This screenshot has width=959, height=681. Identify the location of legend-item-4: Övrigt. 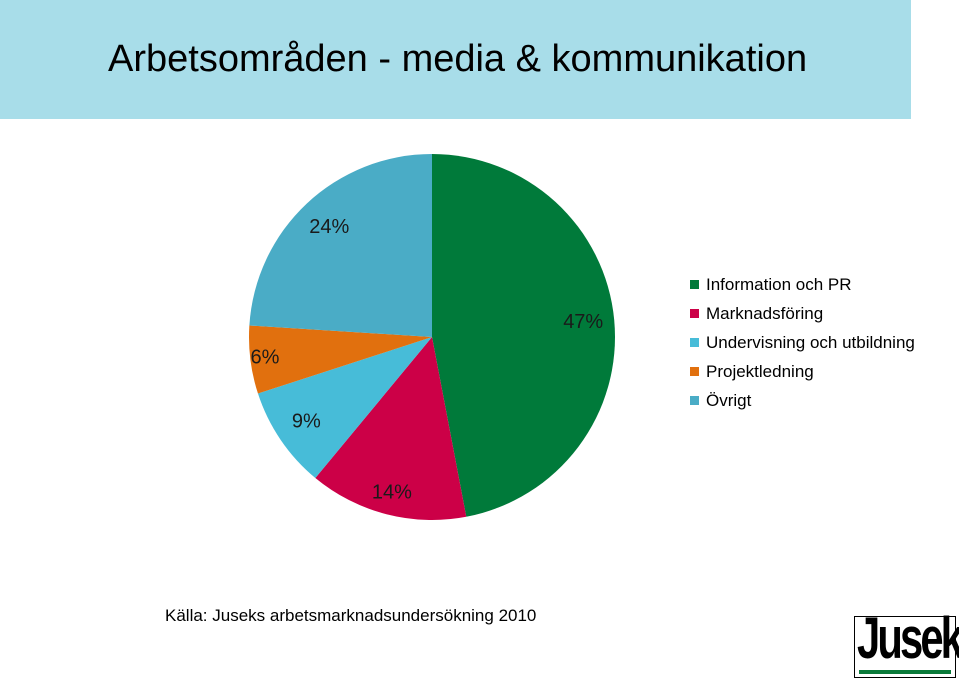
(802, 400).